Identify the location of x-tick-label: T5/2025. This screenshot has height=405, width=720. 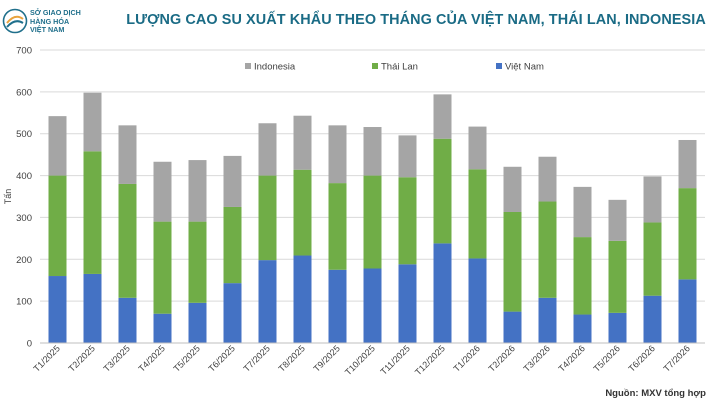
(186, 358).